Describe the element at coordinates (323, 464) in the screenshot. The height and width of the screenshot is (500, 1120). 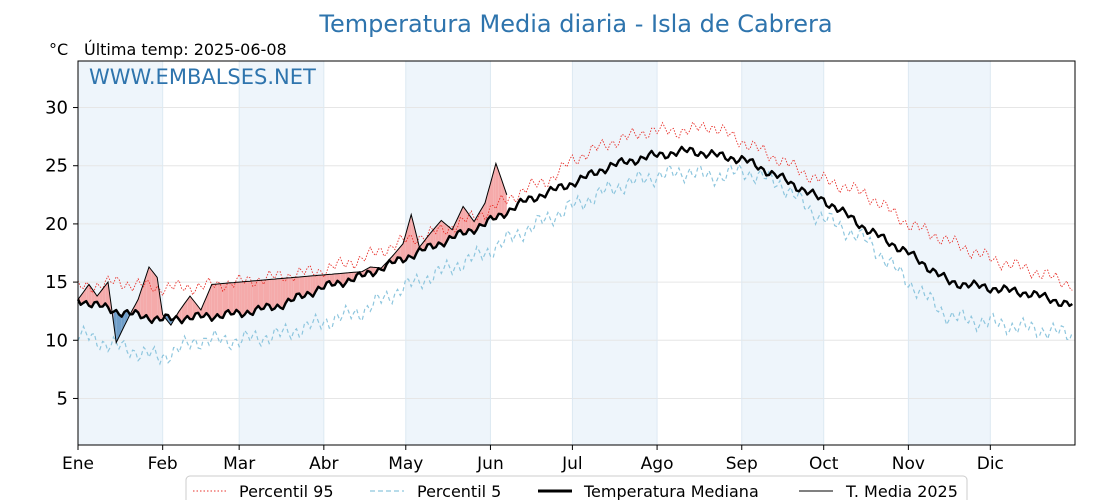
I see `x-tick-label: Abr` at that location.